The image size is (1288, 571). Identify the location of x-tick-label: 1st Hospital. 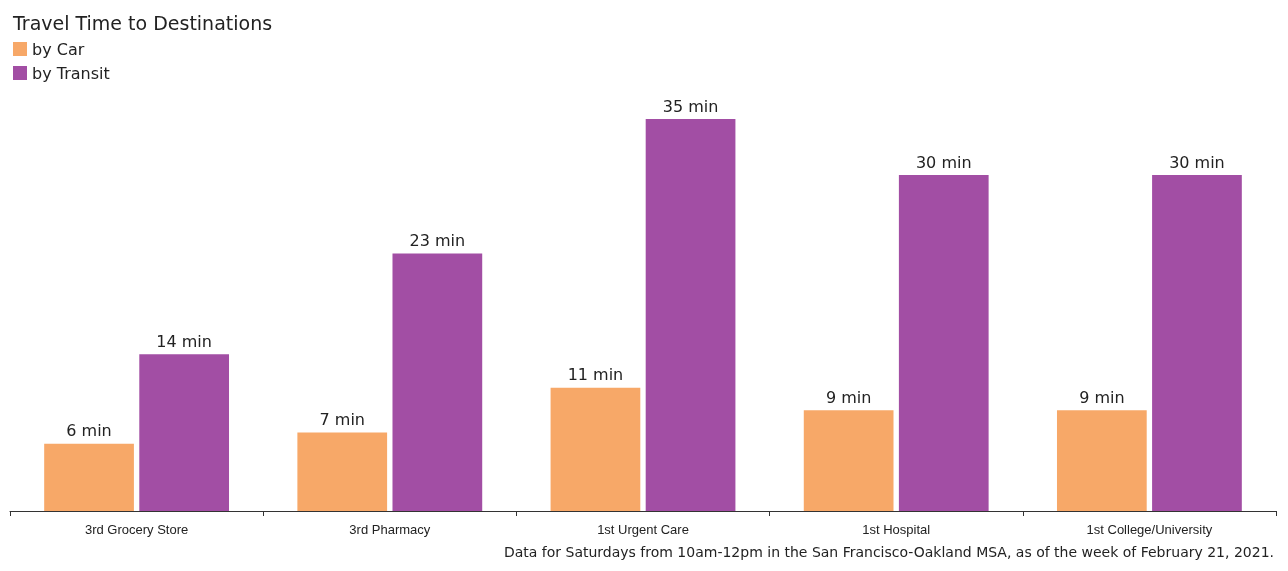
(896, 529).